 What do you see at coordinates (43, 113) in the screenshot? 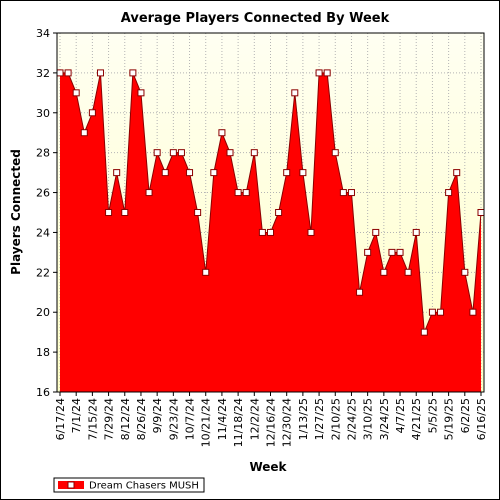
I see `y-tick-label: 30` at bounding box center [43, 113].